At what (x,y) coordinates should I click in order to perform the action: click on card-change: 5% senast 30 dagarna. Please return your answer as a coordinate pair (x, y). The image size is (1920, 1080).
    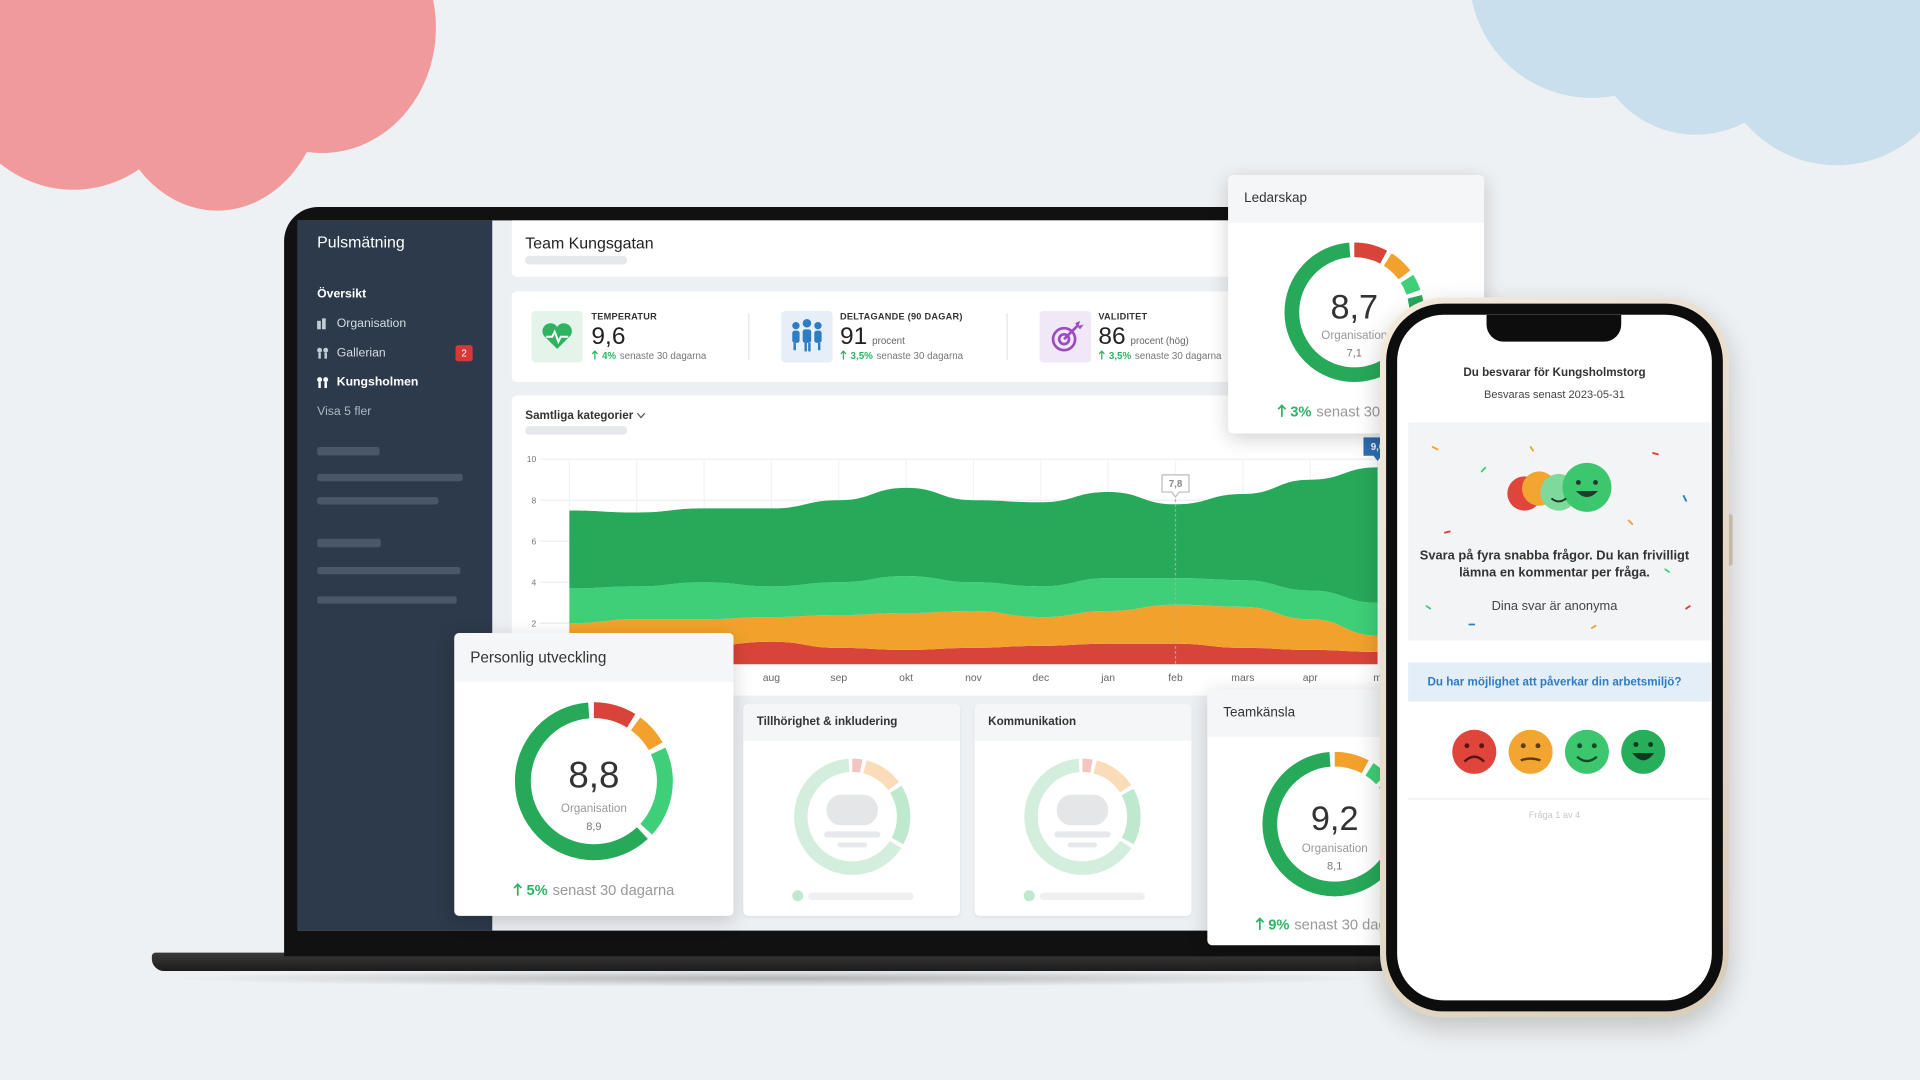
    Looking at the image, I should click on (593, 890).